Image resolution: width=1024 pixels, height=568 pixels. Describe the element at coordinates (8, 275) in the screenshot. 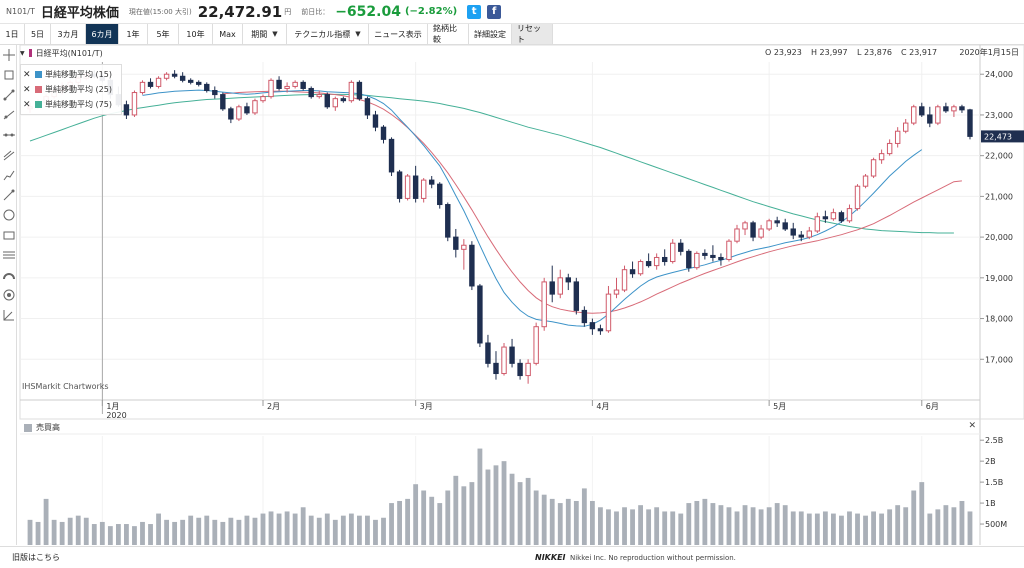

I see `arc-icon` at that location.